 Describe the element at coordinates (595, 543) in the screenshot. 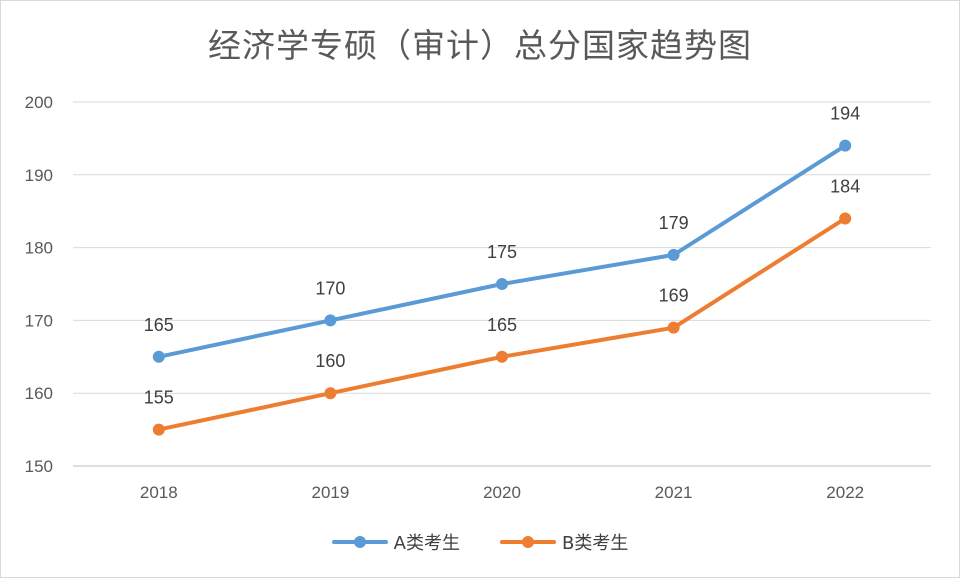

I see `legend-label-b: B类考生` at that location.